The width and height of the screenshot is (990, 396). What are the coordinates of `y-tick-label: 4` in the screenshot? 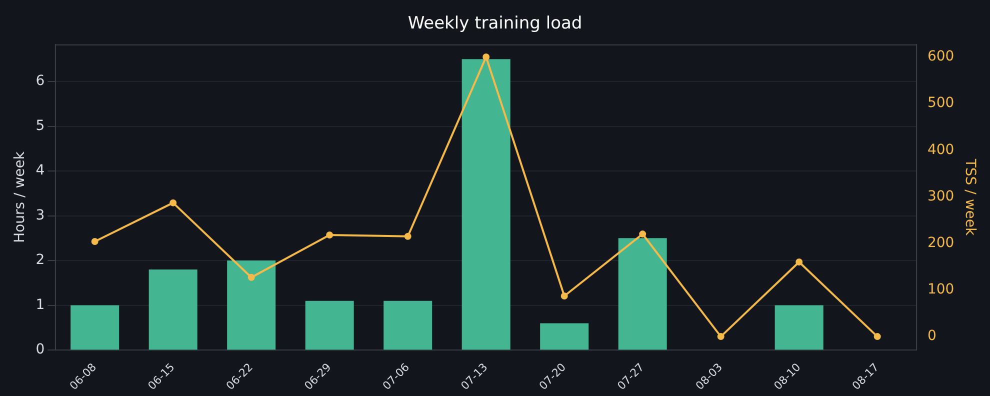 It's located at (40, 170).